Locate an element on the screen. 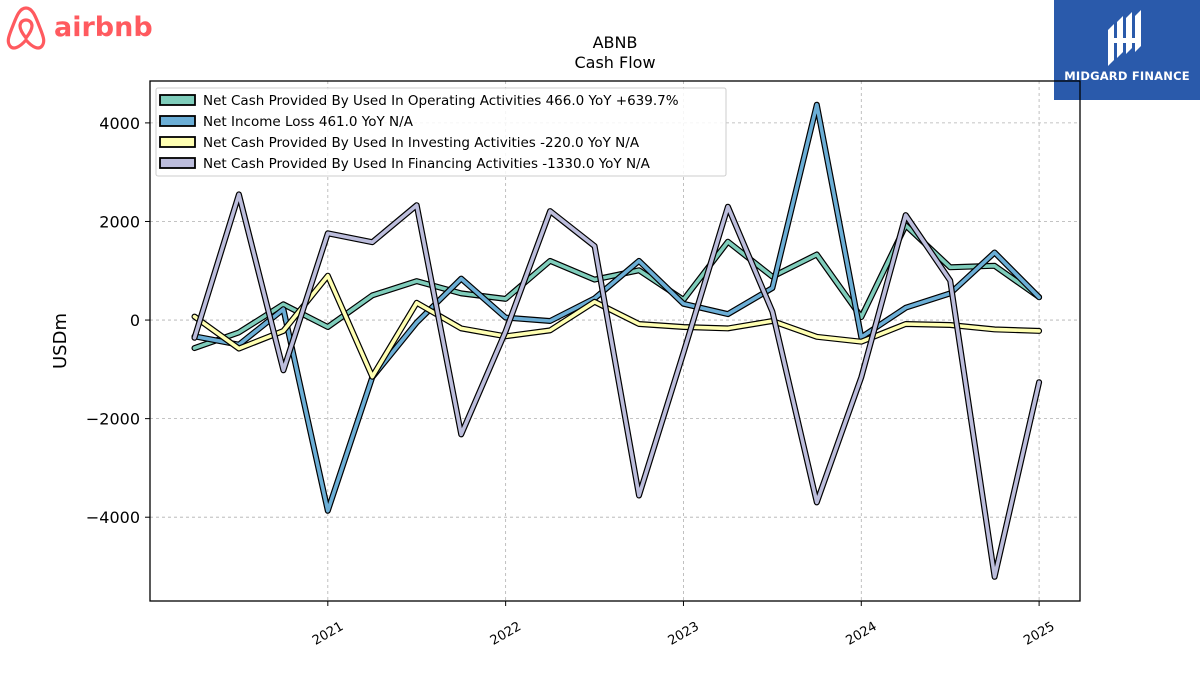 This screenshot has width=1200, height=675. airbnb-wordmark: airbnb is located at coordinates (103, 27).